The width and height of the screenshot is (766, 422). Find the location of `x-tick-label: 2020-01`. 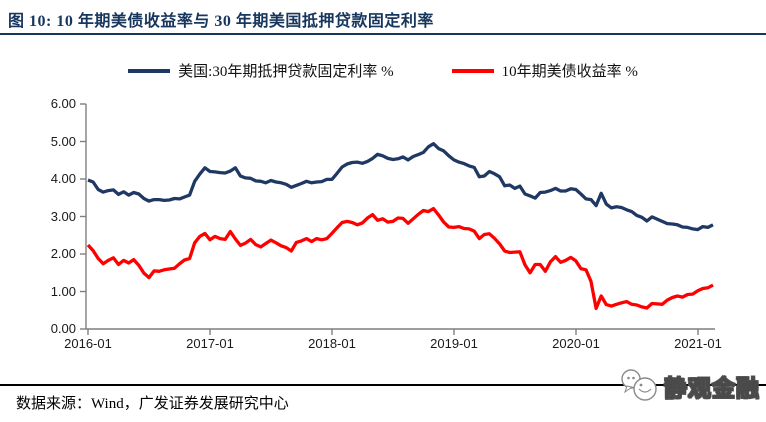

x-tick-label: 2020-01 is located at coordinates (576, 343).